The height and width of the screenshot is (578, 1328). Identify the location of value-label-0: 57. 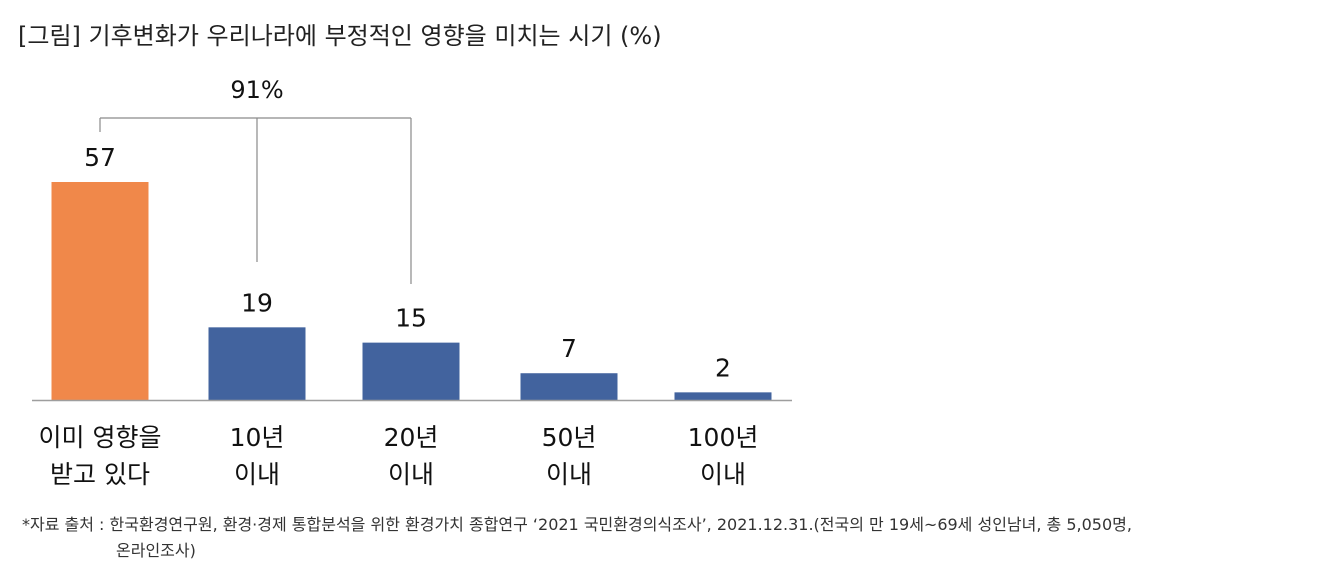
(100, 157).